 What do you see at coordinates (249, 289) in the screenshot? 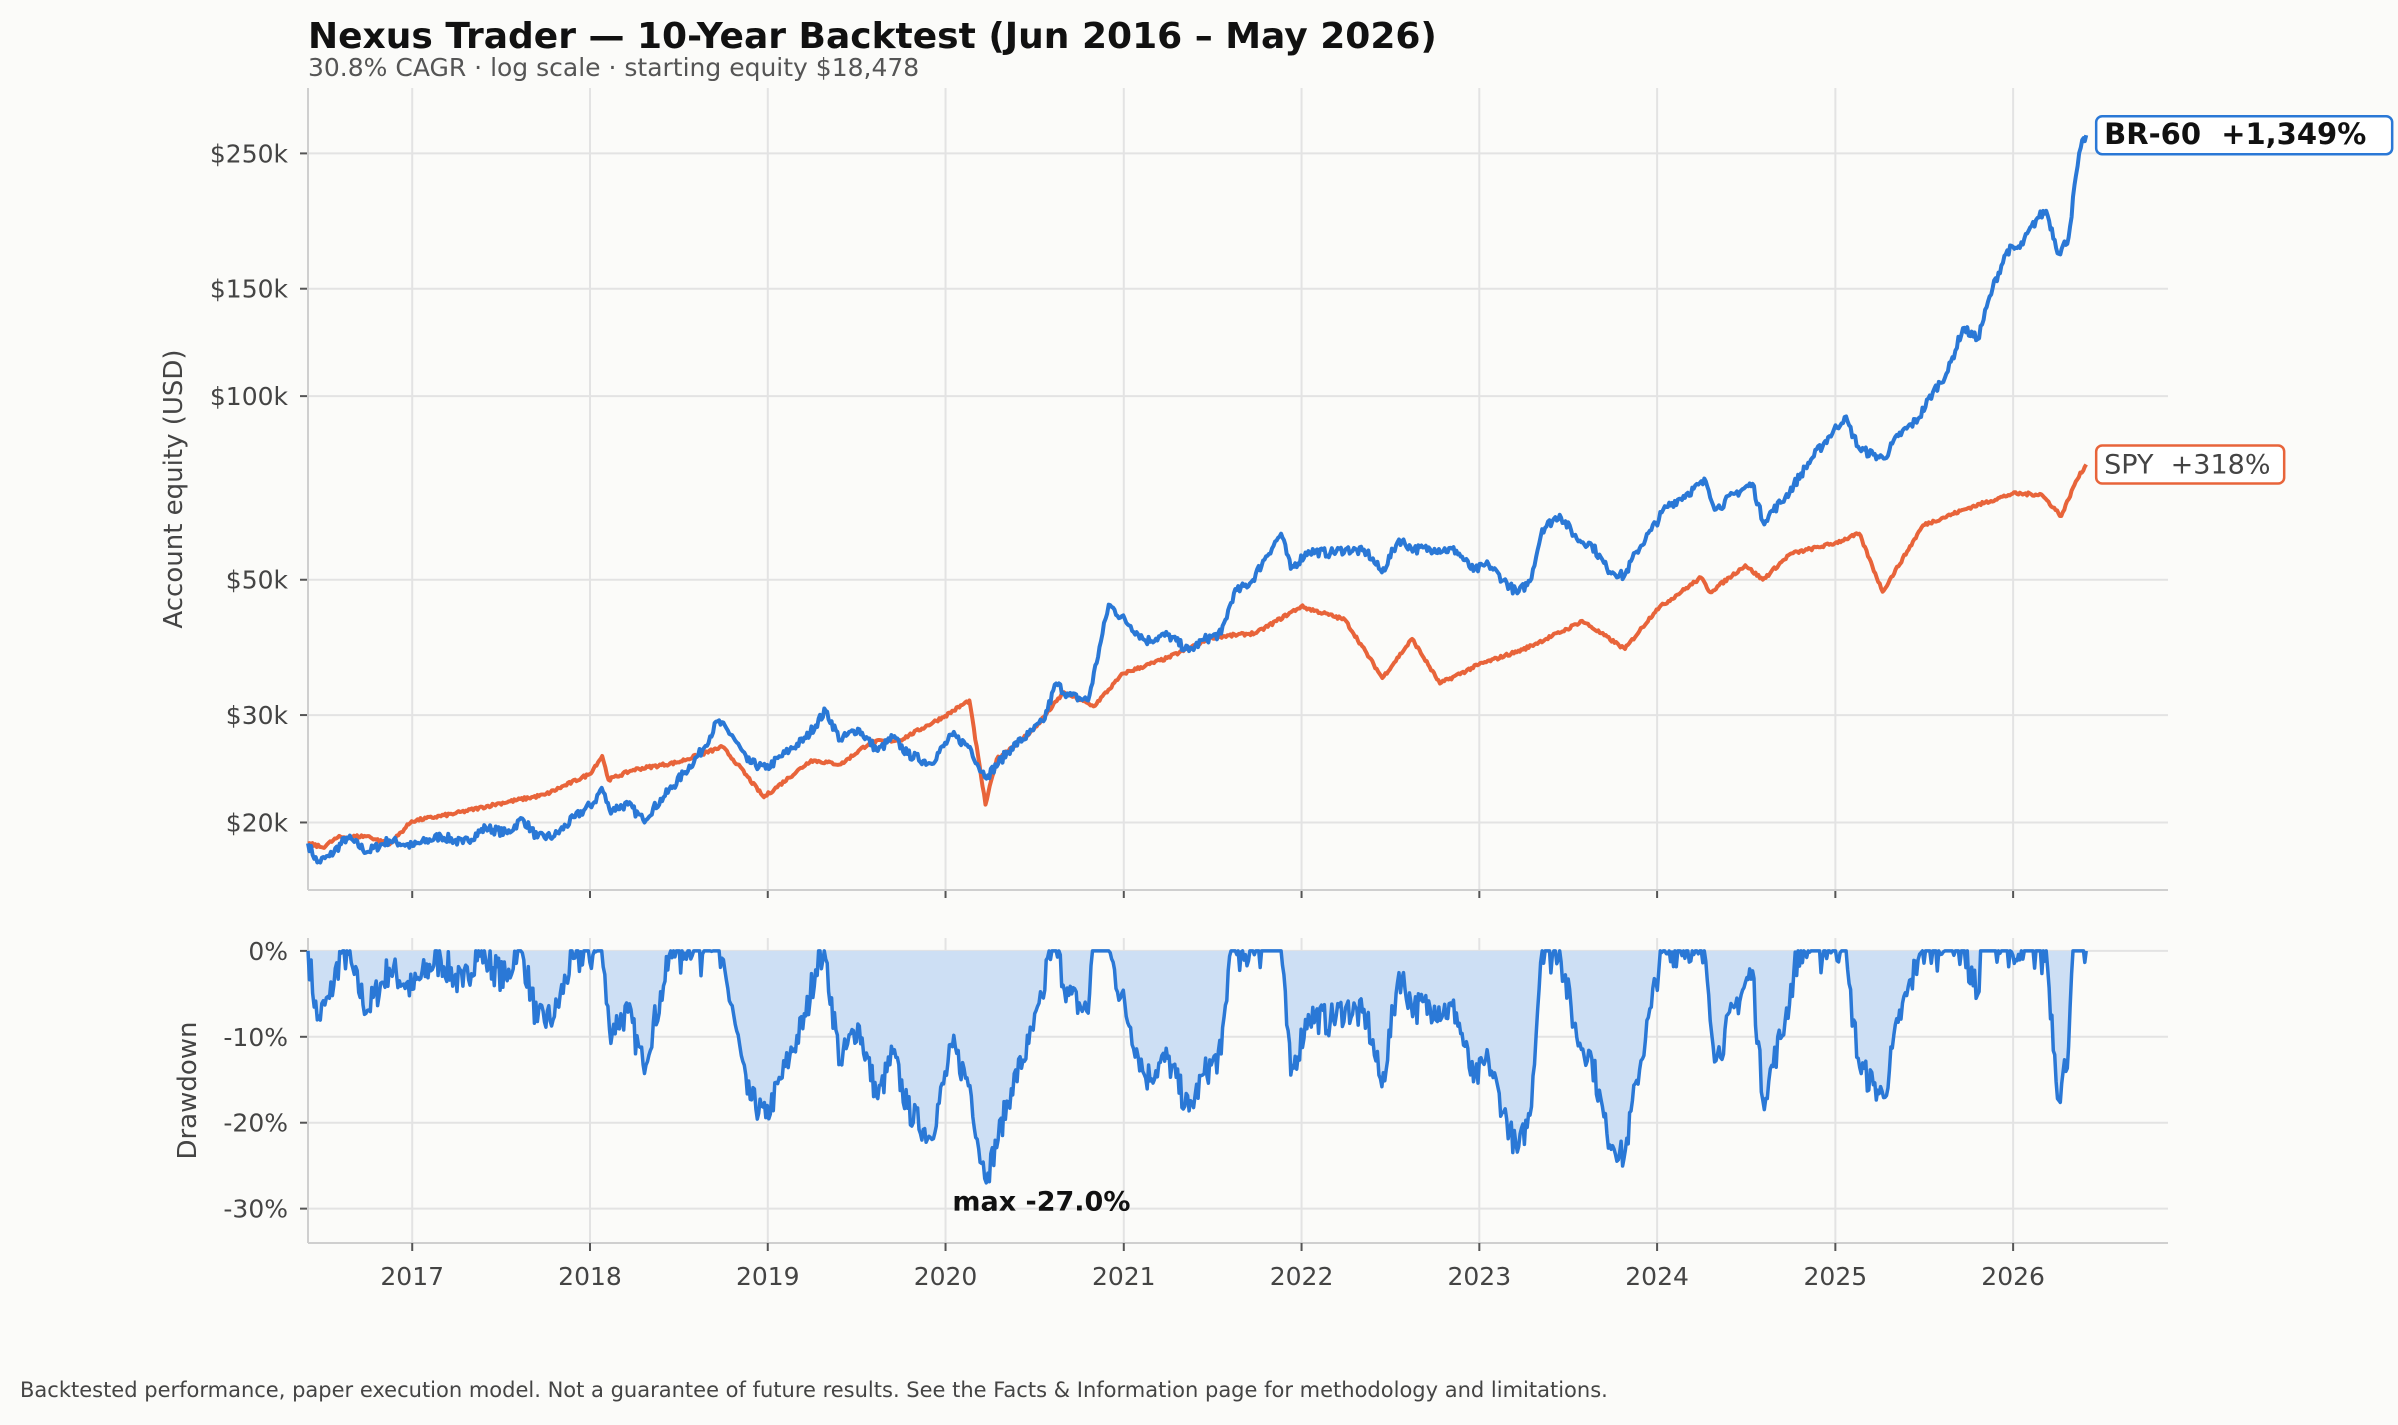
I see `equity-y-tick-label: $150k` at bounding box center [249, 289].